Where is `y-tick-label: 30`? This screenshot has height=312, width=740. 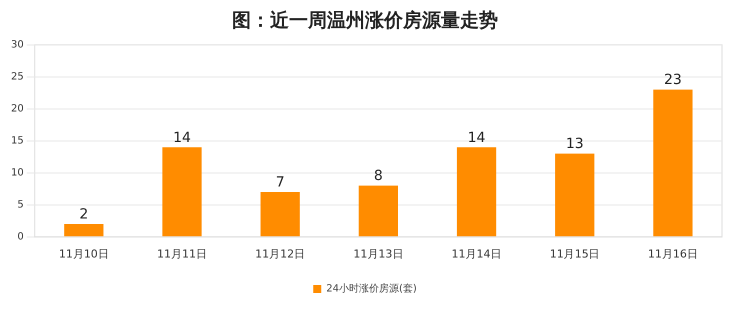
y-tick-label: 30 is located at coordinates (17, 44).